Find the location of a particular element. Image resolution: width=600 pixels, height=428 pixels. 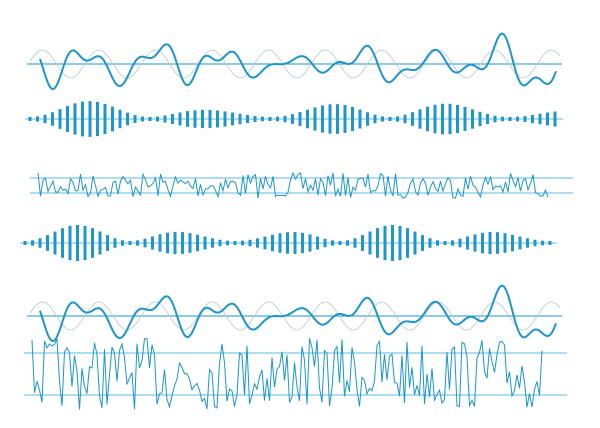

bar-equalizer-top is located at coordinates (294, 119).